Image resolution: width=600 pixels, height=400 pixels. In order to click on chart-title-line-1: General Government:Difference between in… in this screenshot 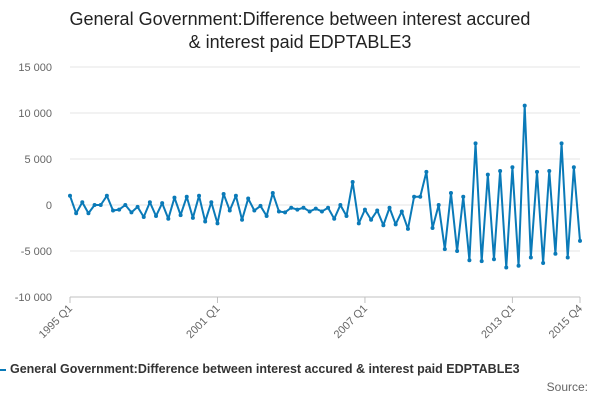, I will do `click(300, 19)`.